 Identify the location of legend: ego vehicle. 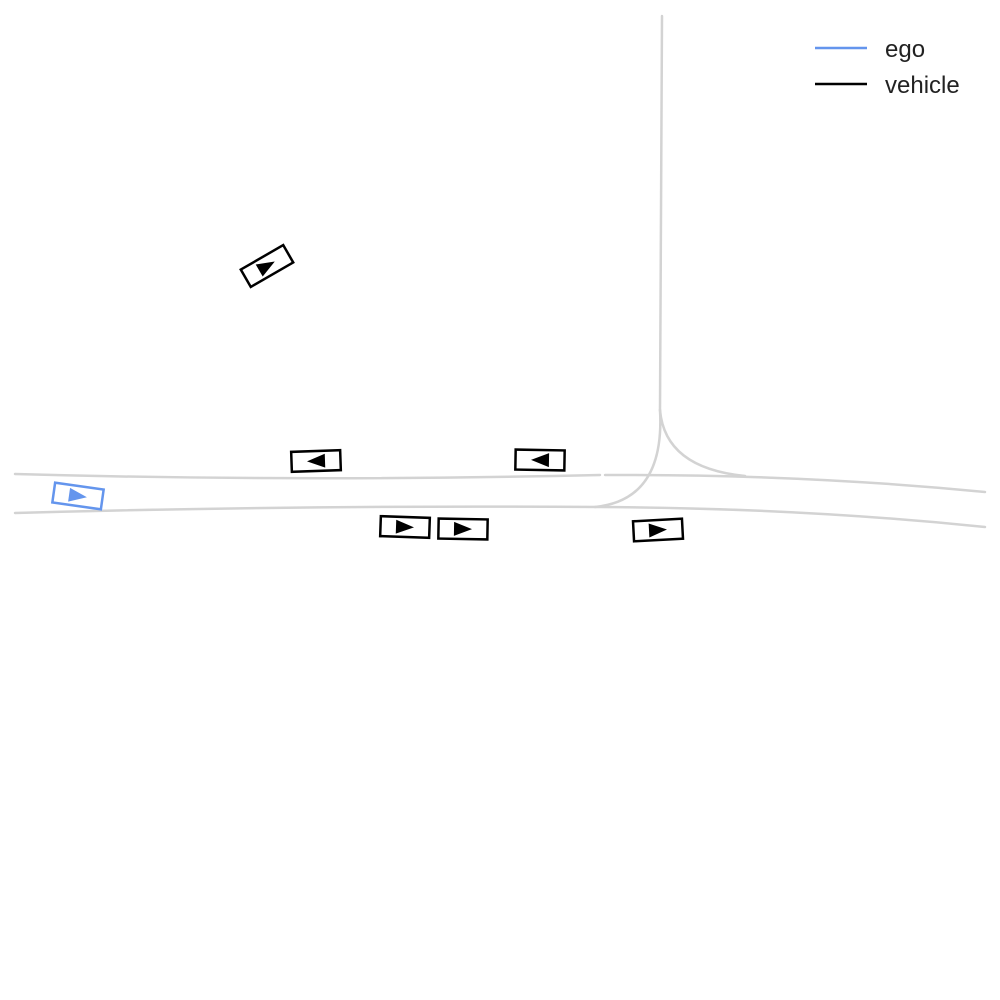
(887, 67).